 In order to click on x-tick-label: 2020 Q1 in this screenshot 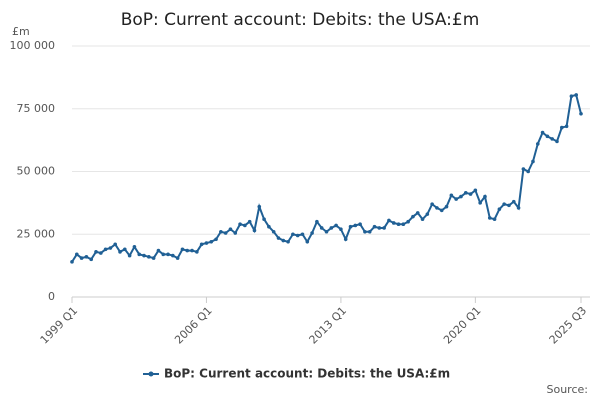, I will do `click(462, 325)`.